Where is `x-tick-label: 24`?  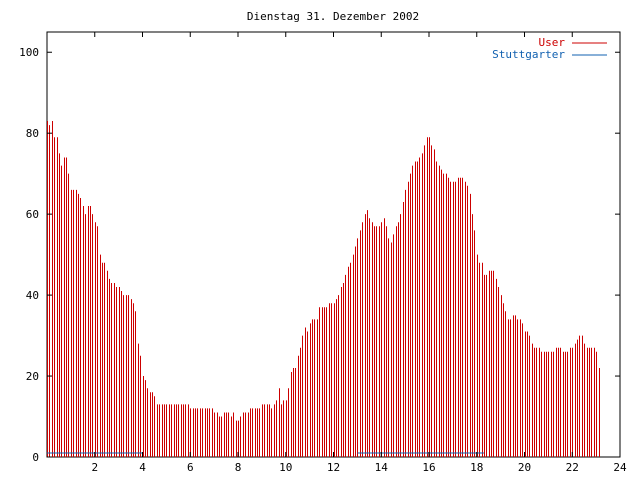
x-tick-label: 24 is located at coordinates (620, 467).